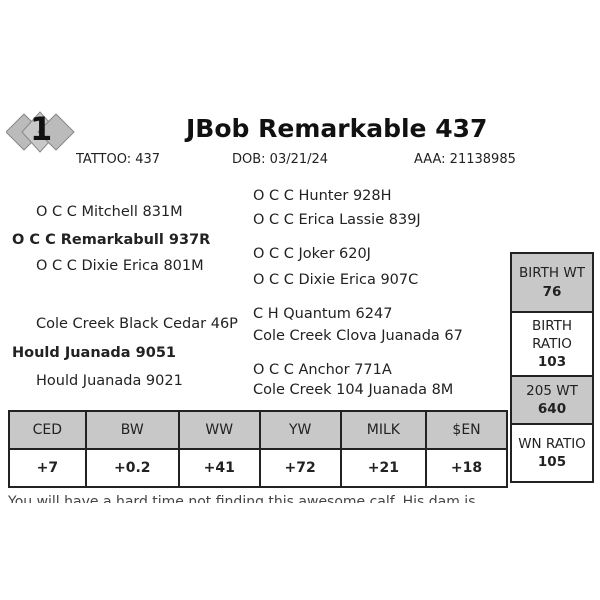 This screenshot has width=600, height=600. I want to click on perf-value: 76, so click(552, 291).